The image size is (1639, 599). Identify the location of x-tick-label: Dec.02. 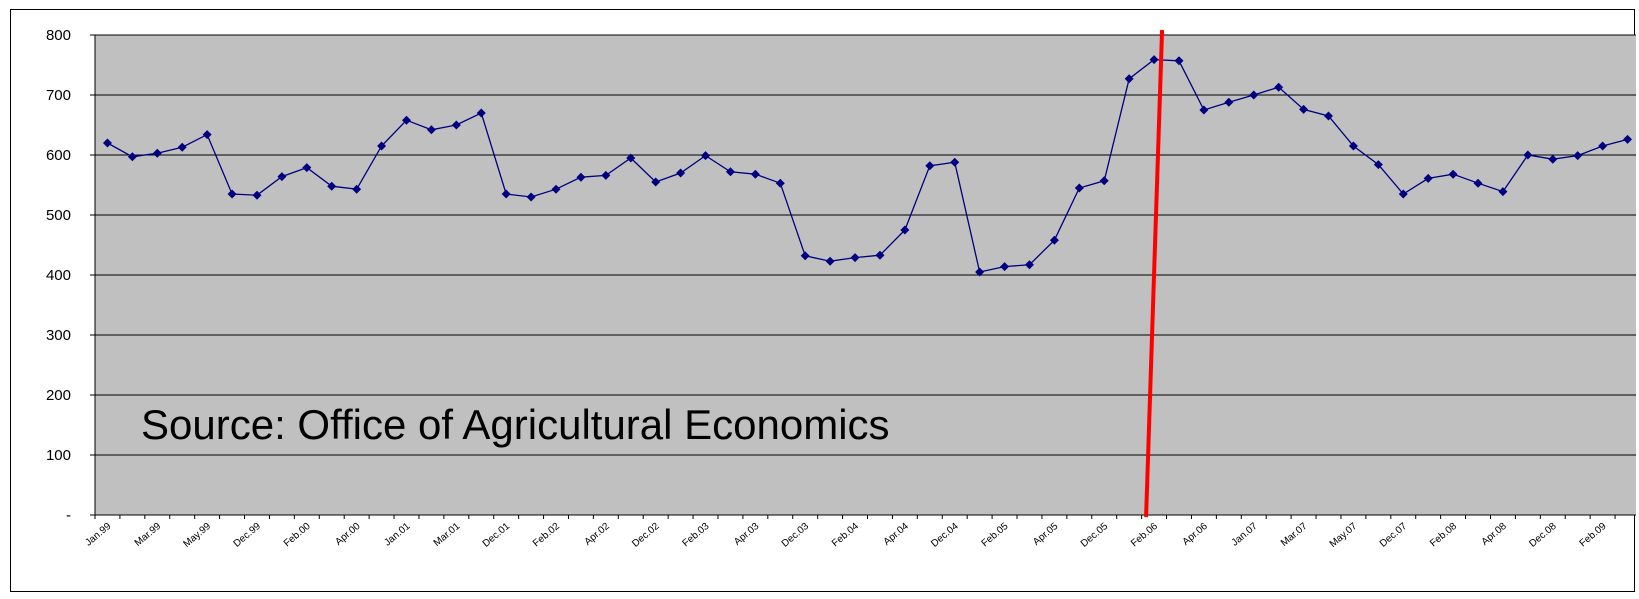
(646, 535).